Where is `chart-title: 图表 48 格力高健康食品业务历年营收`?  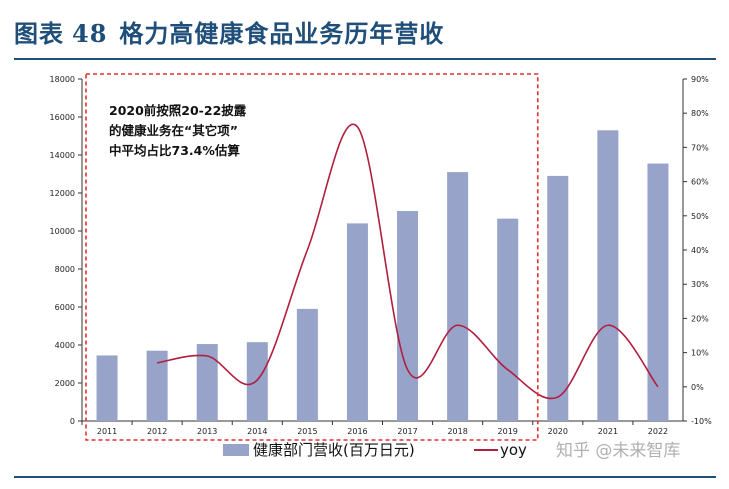 chart-title: 图表 48 格力高健康食品业务历年营收 is located at coordinates (229, 31).